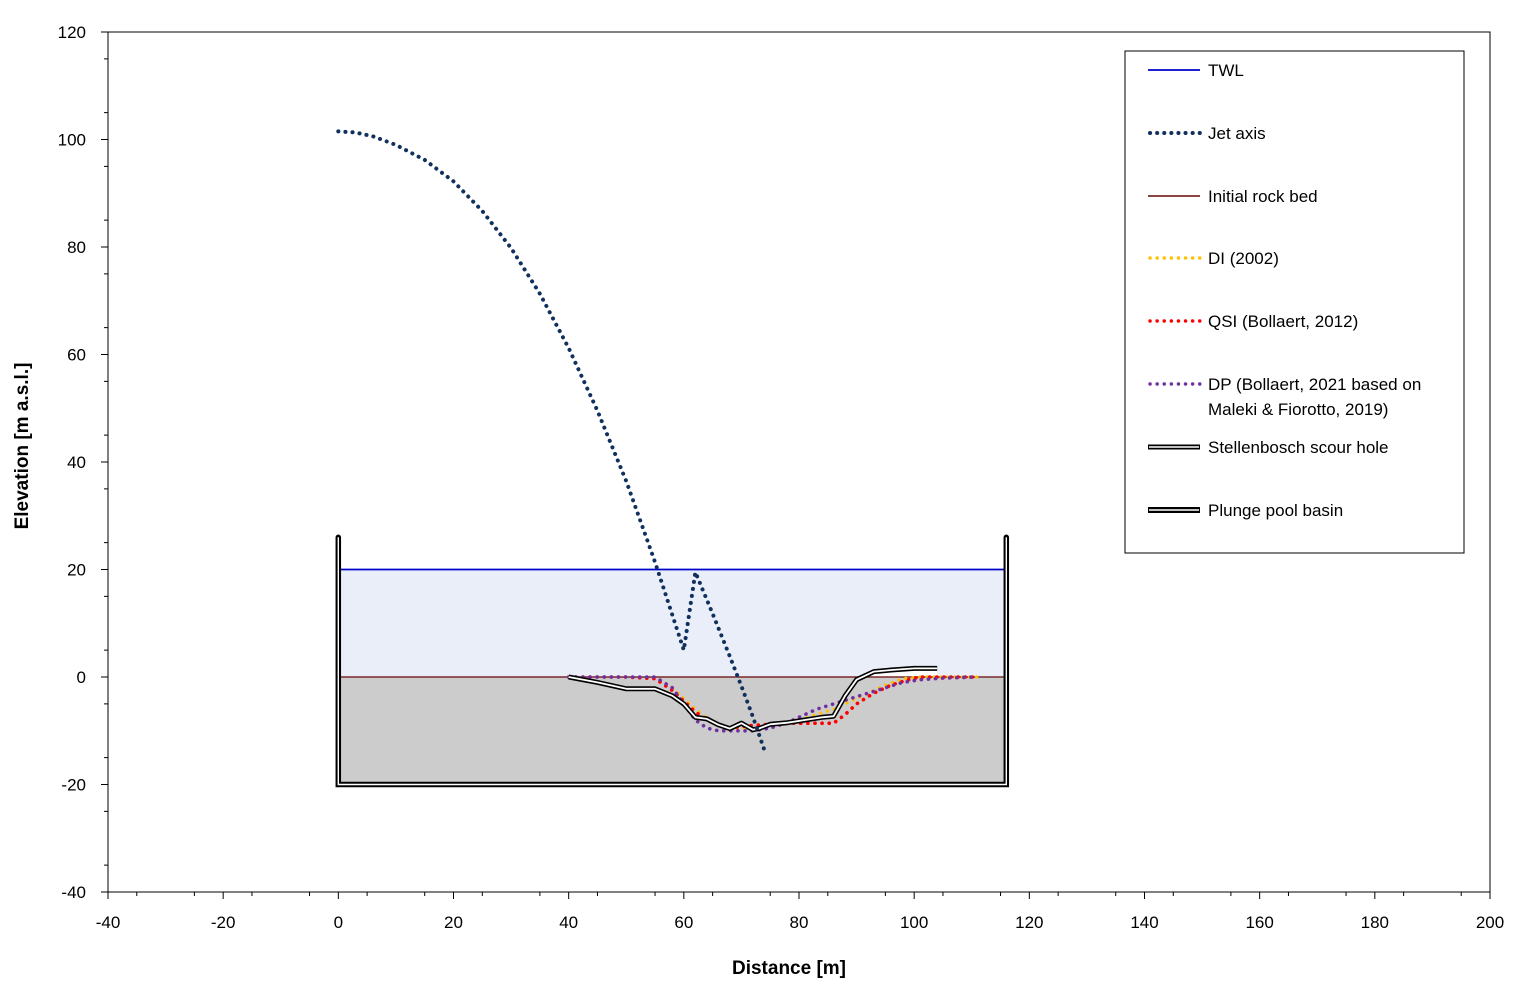 The height and width of the screenshot is (995, 1524). Describe the element at coordinates (1298, 409) in the screenshot. I see `legend-label-dp-line2: Maleki & Fiorotto, 2019)` at that location.